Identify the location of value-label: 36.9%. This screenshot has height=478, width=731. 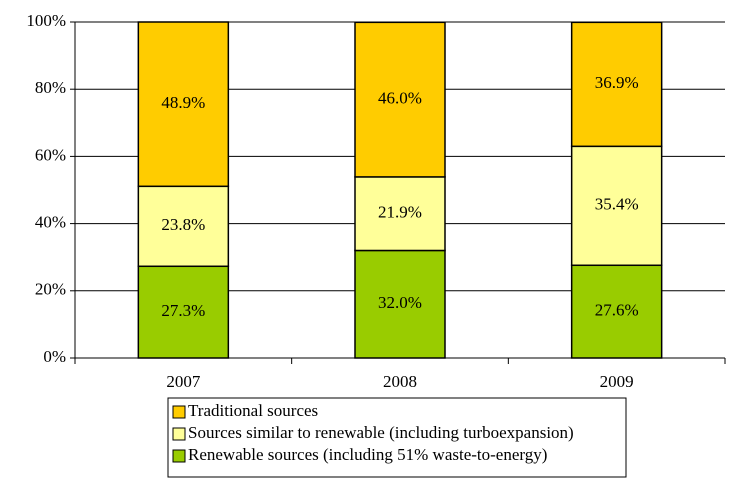
(617, 82).